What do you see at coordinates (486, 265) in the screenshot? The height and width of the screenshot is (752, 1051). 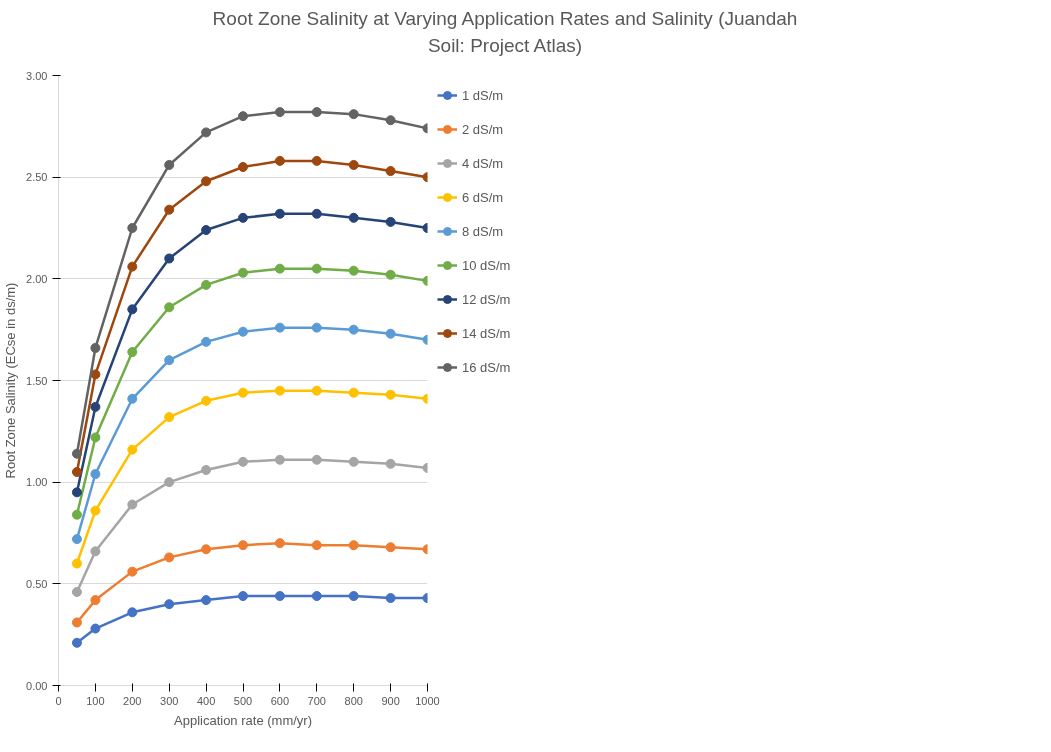 I see `legend-label: 10 dS/m` at bounding box center [486, 265].